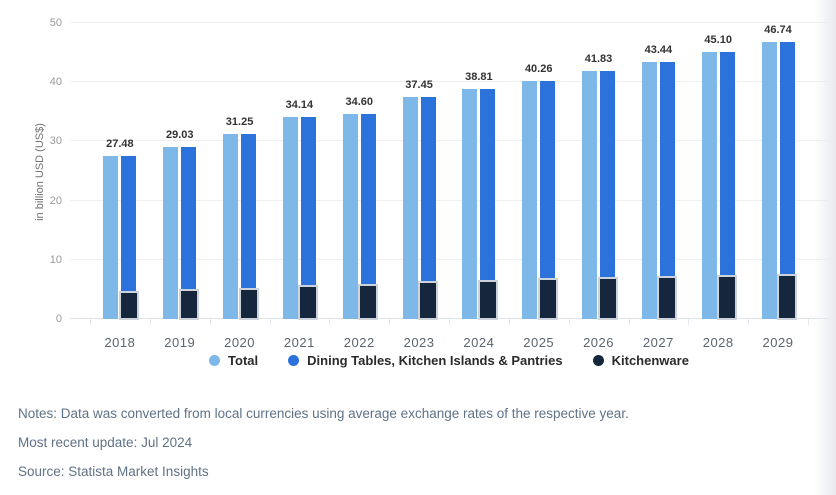  Describe the element at coordinates (308, 302) in the screenshot. I see `bar-kitchenware-2021` at that location.